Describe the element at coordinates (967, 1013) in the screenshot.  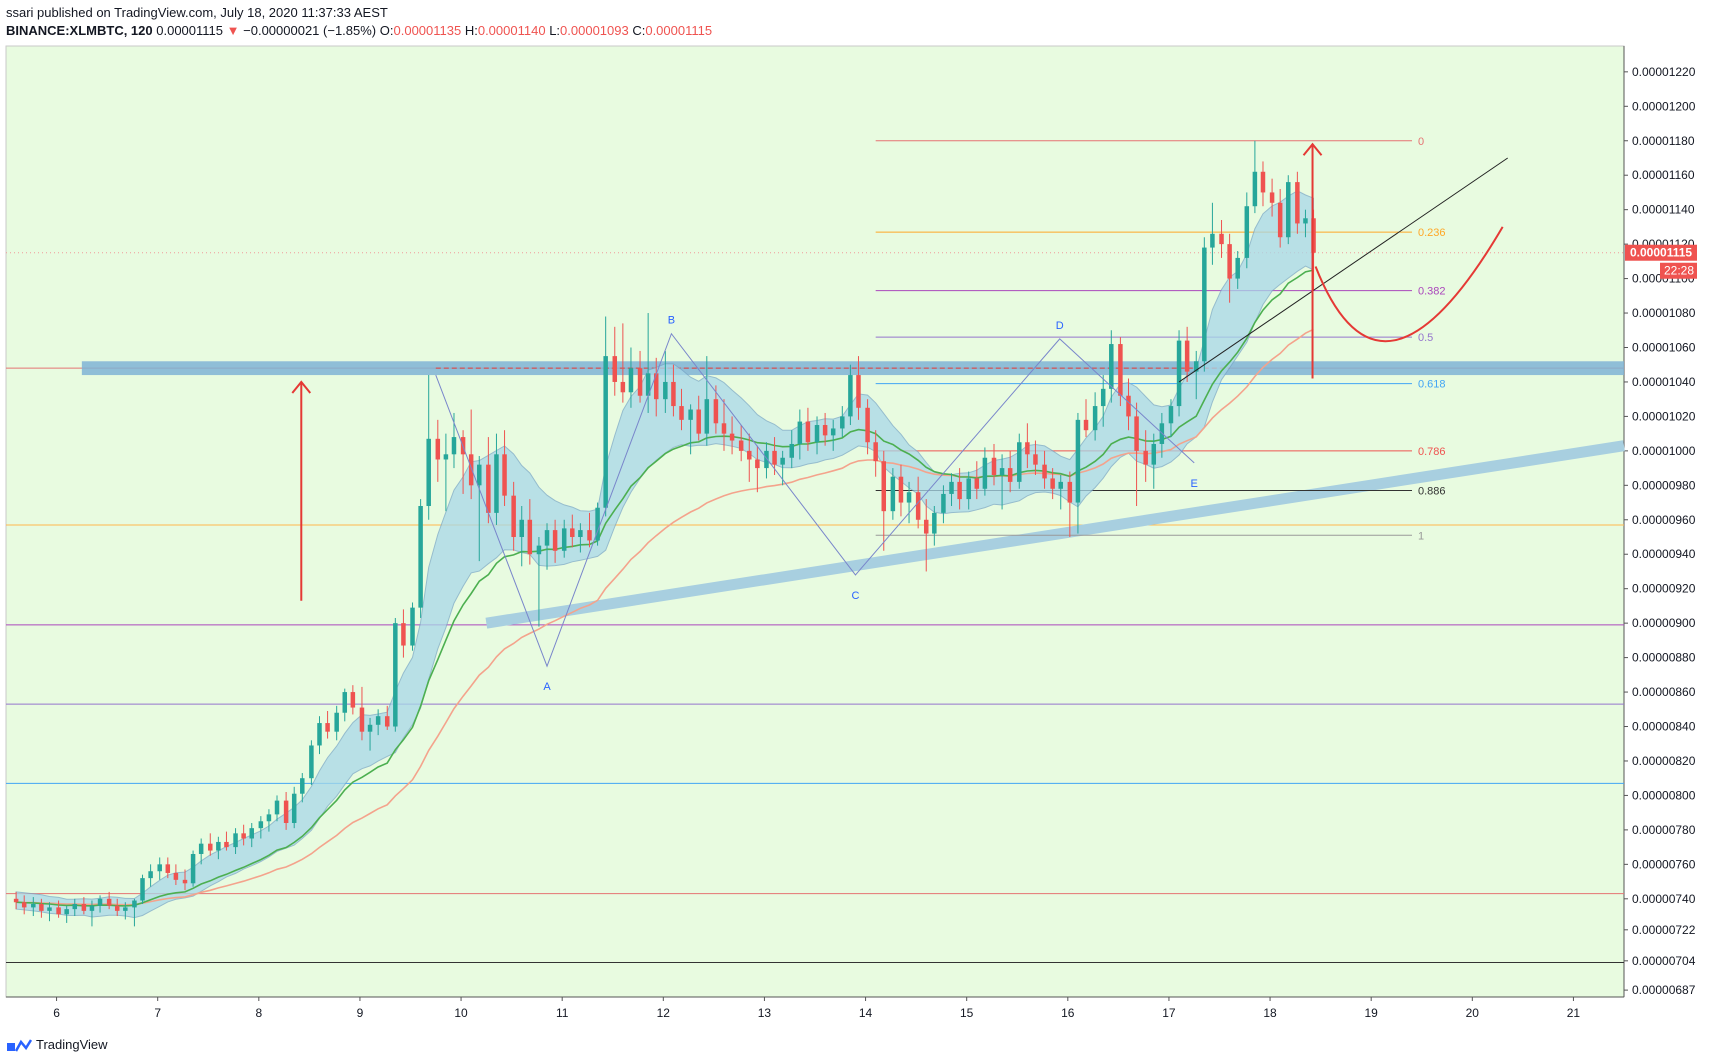
I see `time-tick-label: 15` at that location.